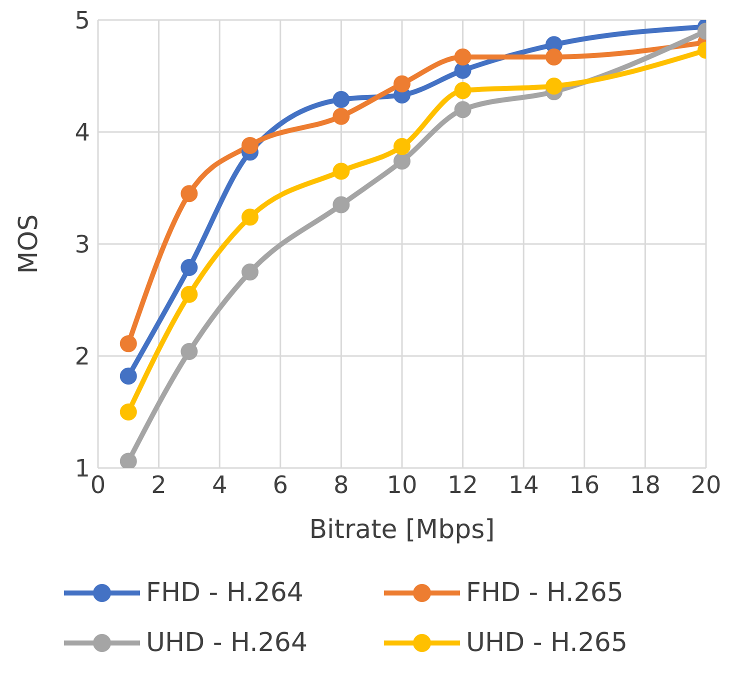 The height and width of the screenshot is (675, 744). What do you see at coordinates (82, 356) in the screenshot?
I see `y-tick-label: 2` at bounding box center [82, 356].